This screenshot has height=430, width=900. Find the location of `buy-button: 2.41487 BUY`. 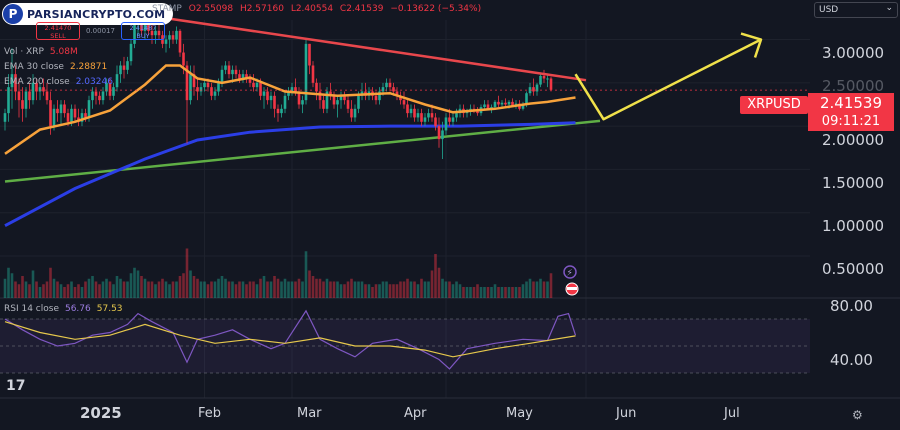

buy-button: 2.41487 BUY is located at coordinates (142, 31).